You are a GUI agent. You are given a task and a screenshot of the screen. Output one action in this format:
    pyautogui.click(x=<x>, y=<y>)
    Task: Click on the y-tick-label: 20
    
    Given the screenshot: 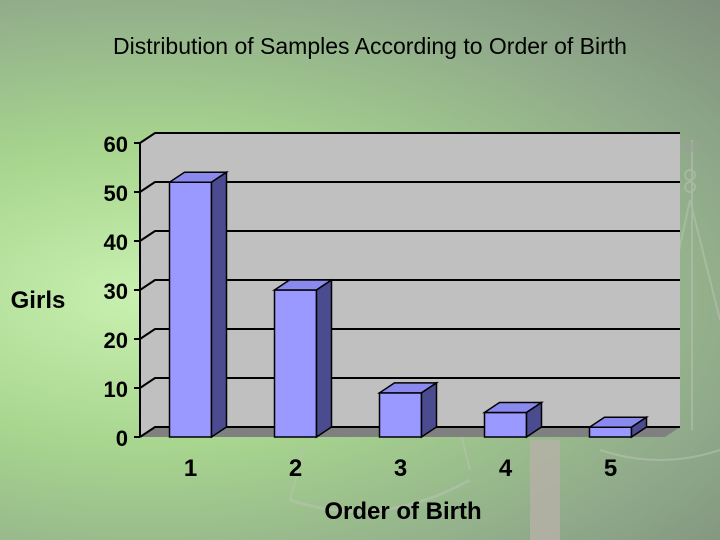 What is the action you would take?
    pyautogui.click(x=116, y=340)
    